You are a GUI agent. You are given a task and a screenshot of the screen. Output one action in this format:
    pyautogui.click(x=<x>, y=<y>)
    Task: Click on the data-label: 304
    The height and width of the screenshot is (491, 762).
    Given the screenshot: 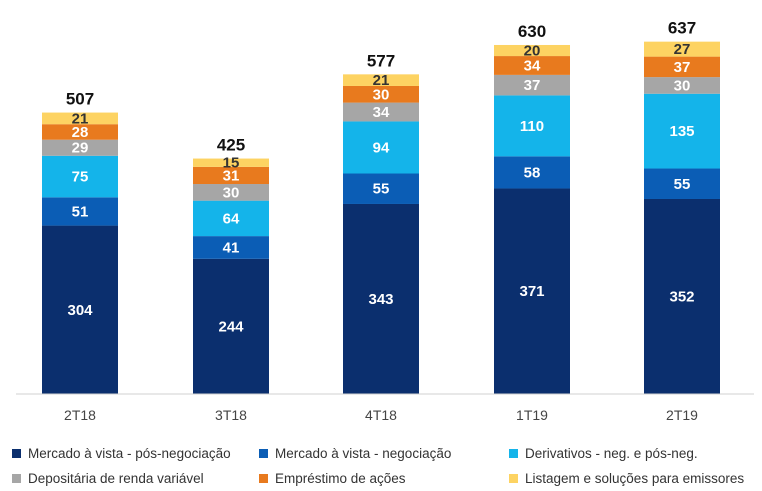 What is the action you would take?
    pyautogui.click(x=80, y=310)
    